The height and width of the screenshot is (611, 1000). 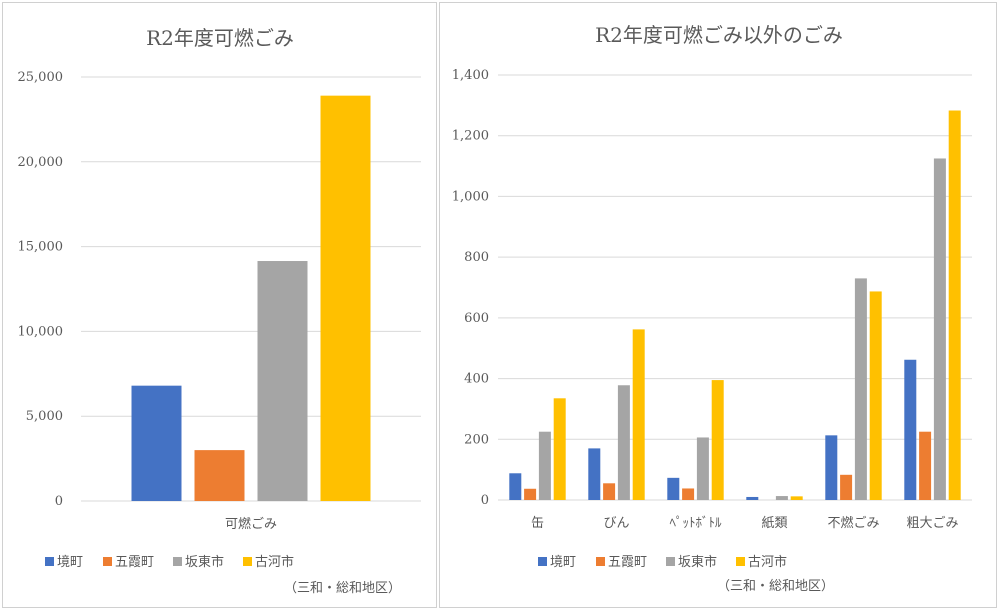 I want to click on x-category-label: びん, so click(x=616, y=523).